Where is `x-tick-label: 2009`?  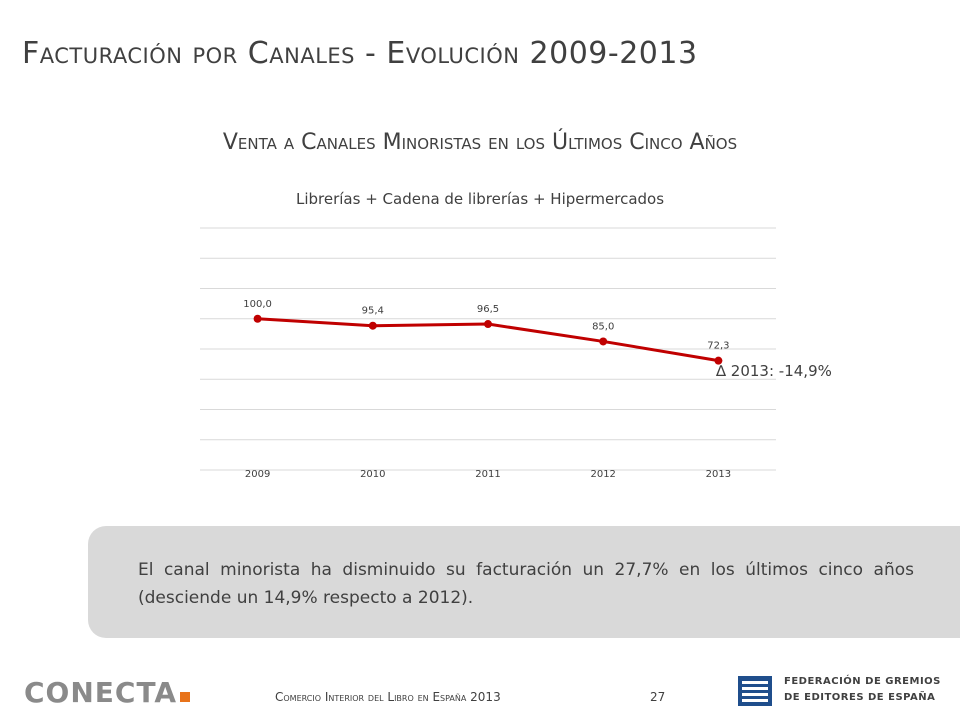
x-tick-label: 2009 is located at coordinates (257, 474).